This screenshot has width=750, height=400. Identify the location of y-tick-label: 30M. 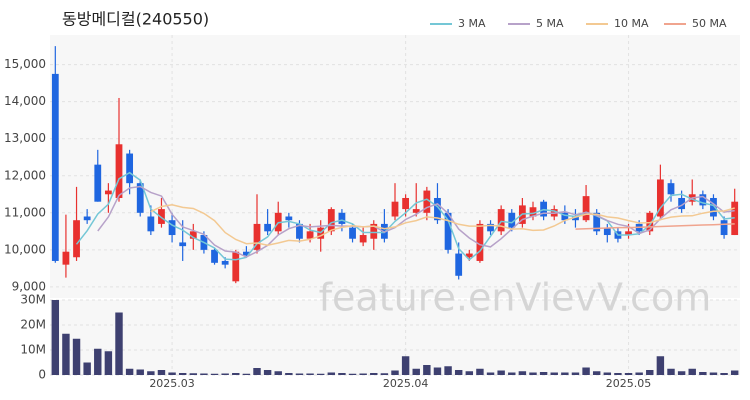
(33, 300).